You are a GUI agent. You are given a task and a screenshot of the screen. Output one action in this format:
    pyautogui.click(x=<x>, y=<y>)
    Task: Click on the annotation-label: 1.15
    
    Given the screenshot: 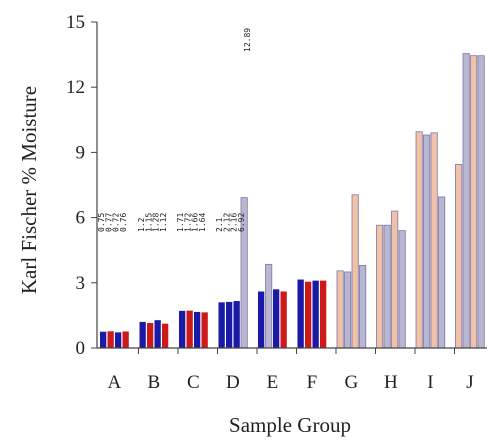 What is the action you would take?
    pyautogui.click(x=148, y=222)
    